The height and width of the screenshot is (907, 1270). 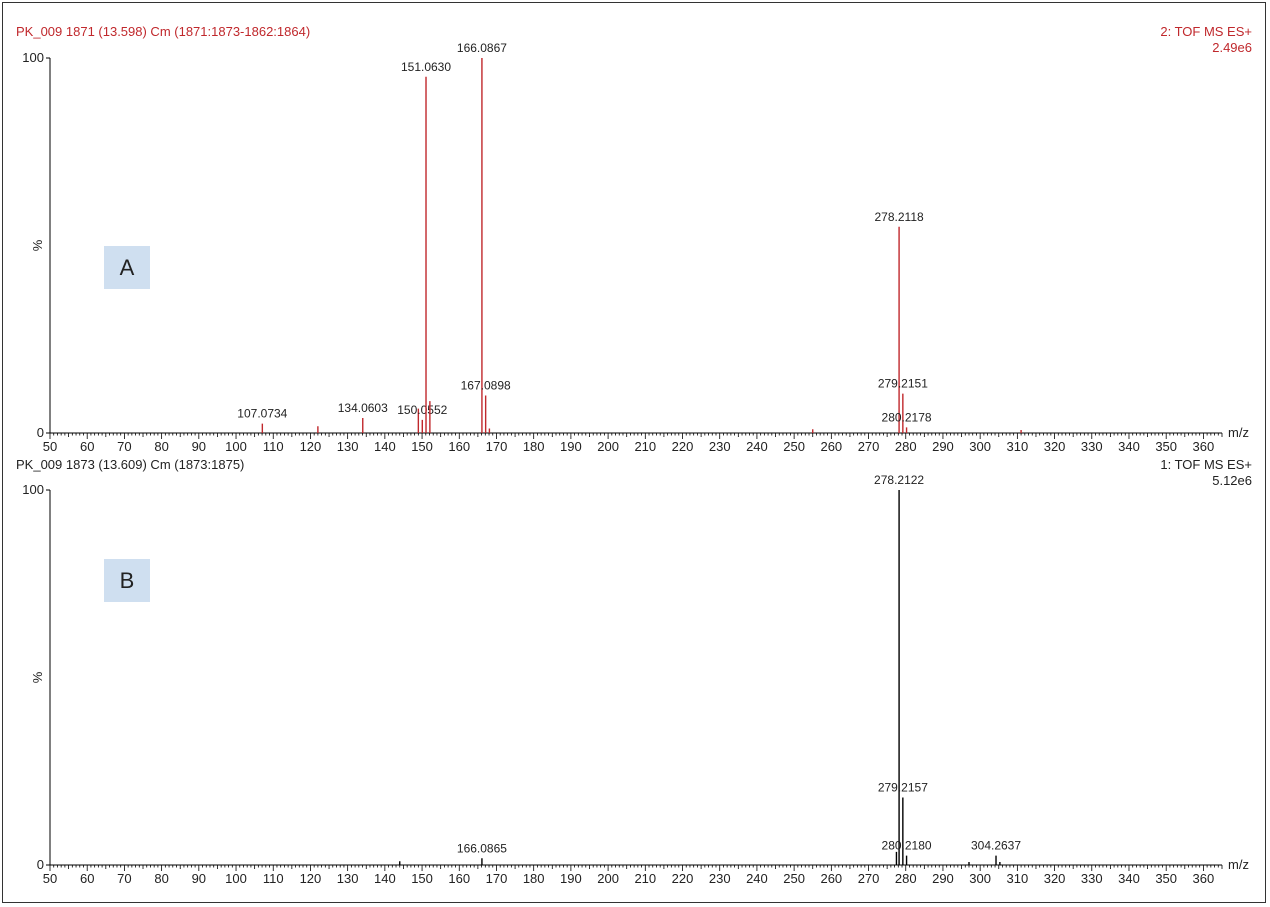 I want to click on panel-b-x-tick-label: 360, so click(x=1204, y=878).